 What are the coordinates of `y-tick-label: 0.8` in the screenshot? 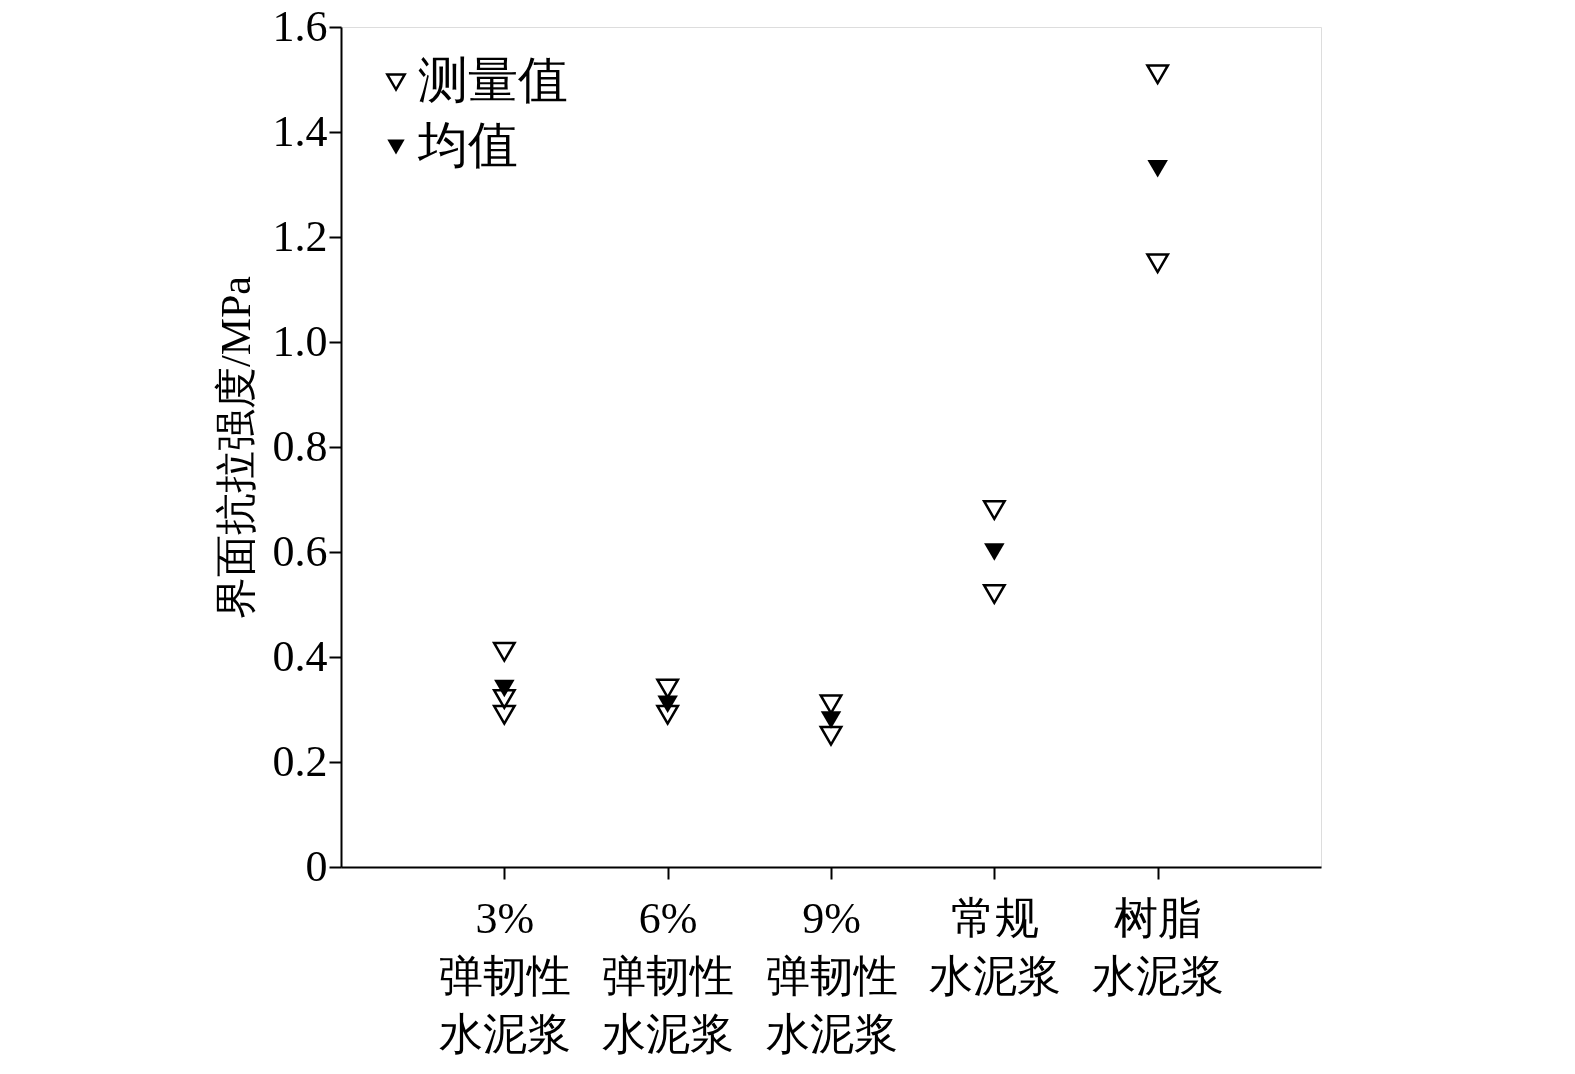 It's located at (300, 446).